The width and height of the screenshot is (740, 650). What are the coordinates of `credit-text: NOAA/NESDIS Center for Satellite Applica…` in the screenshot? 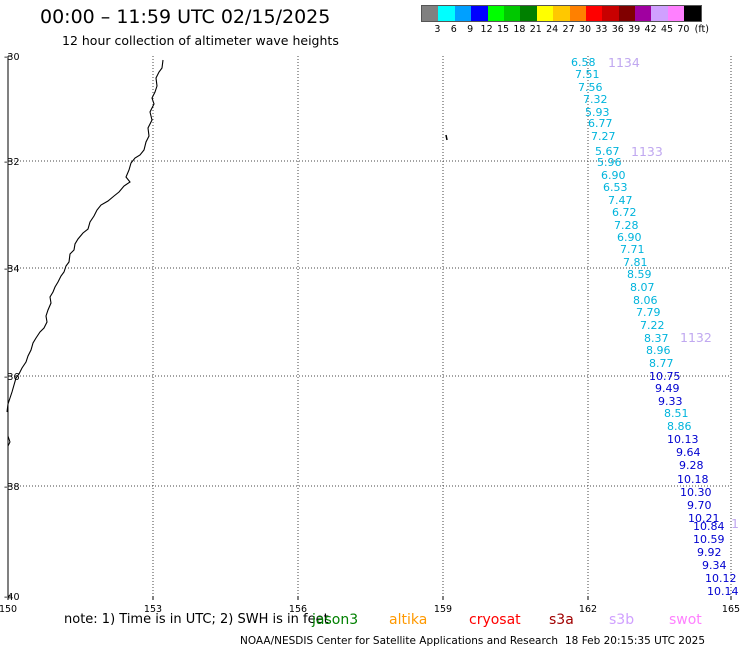 It's located at (399, 641).